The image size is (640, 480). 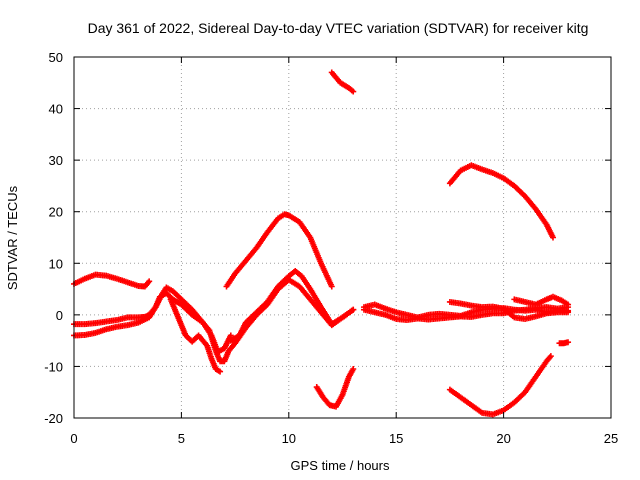 What do you see at coordinates (53, 366) in the screenshot?
I see `y-tick-label: -10` at bounding box center [53, 366].